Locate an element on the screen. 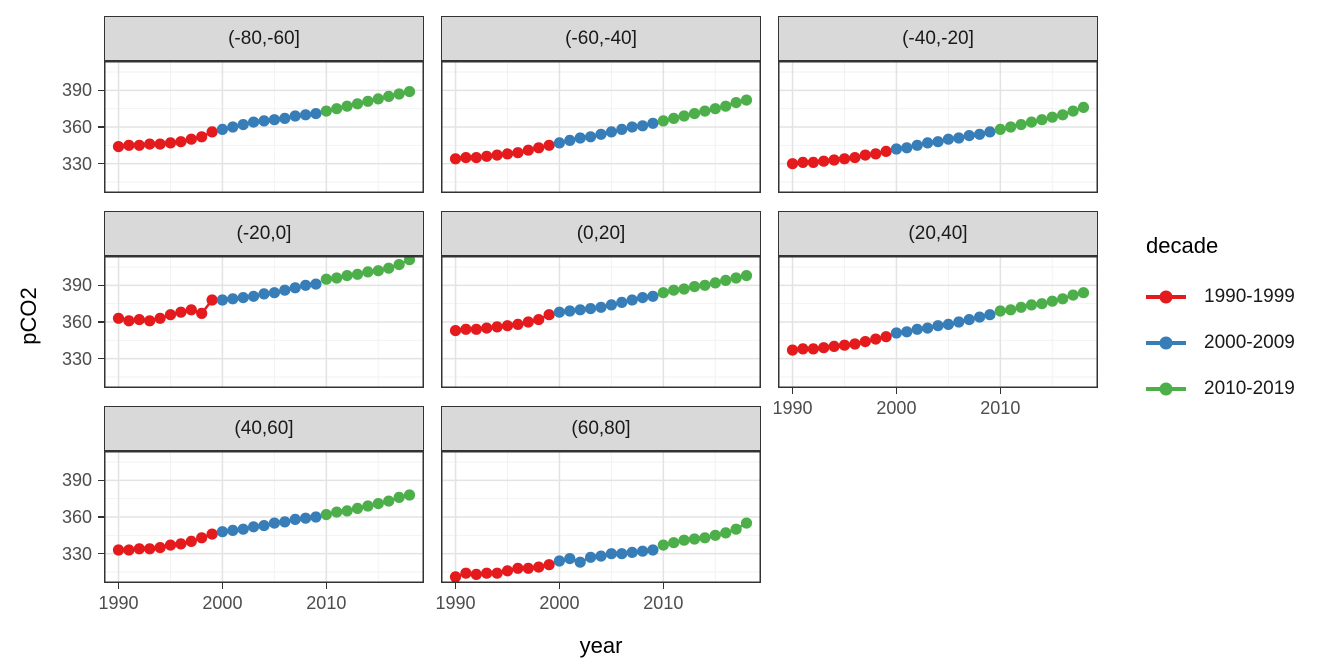  legend-entry-label: 2000-2009 is located at coordinates (1249, 342).